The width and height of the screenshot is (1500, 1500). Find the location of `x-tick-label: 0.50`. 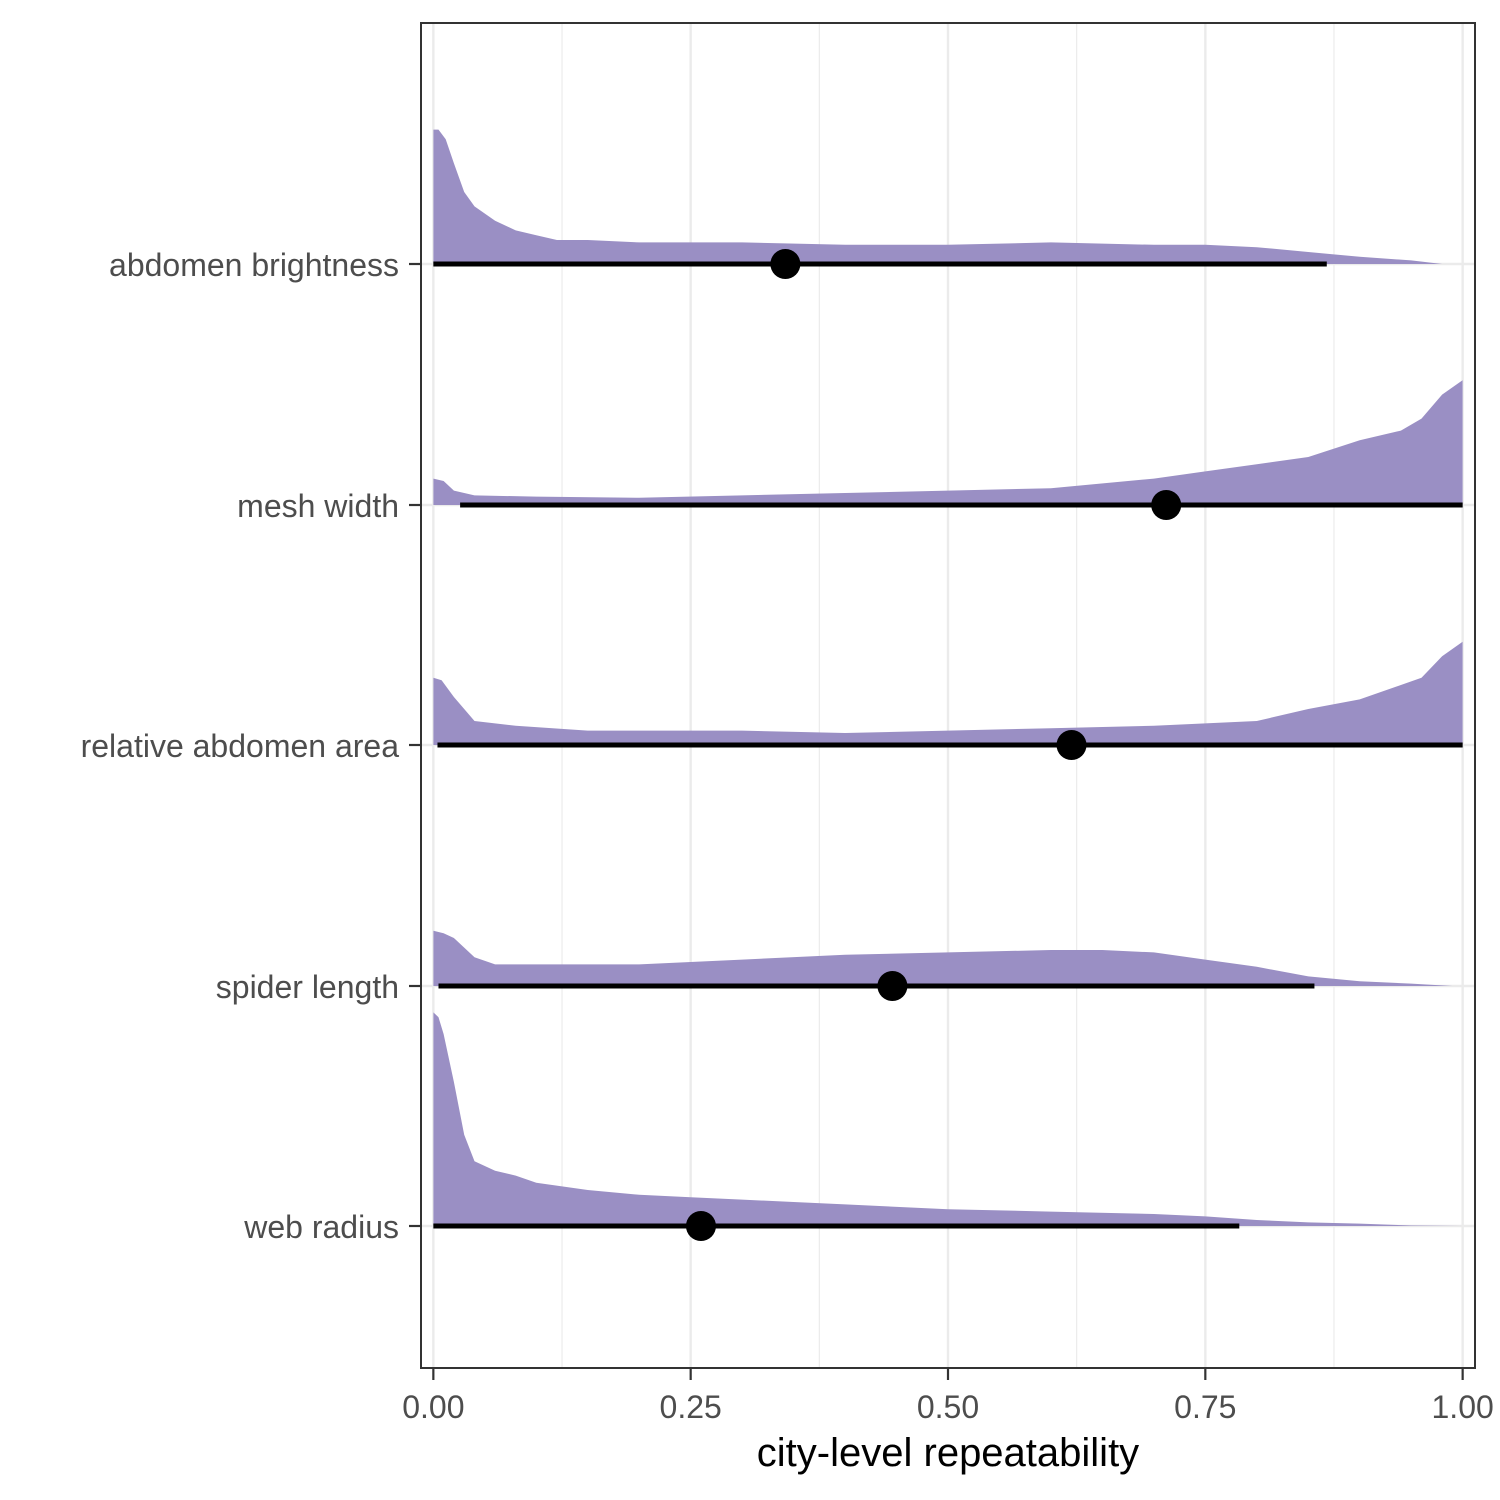

x-tick-label: 0.50 is located at coordinates (948, 1407).